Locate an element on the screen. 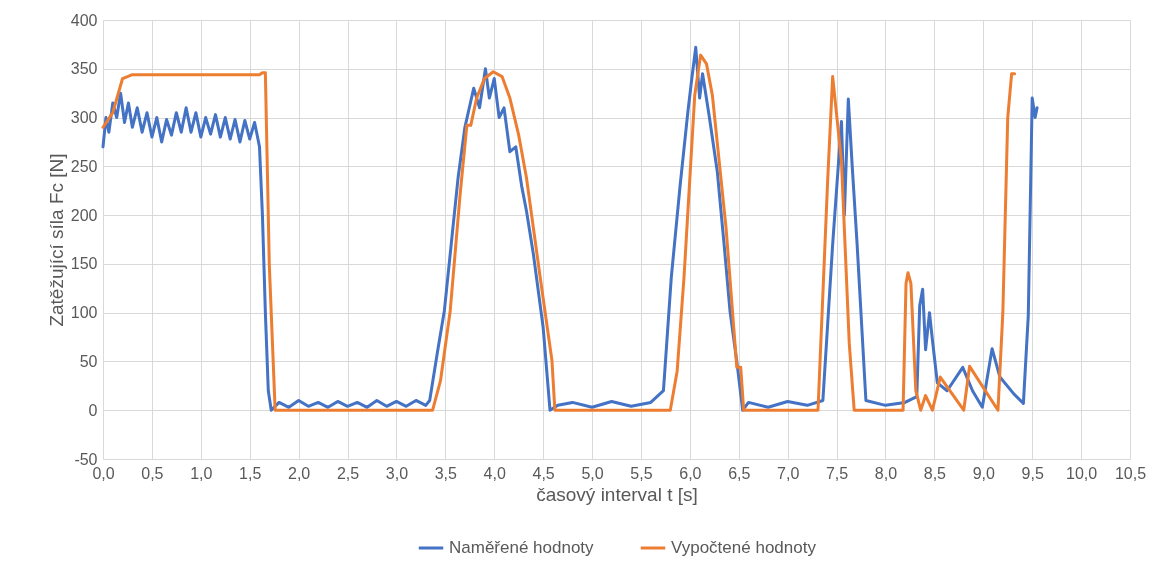  y-tick-label: 200 is located at coordinates (84, 215).